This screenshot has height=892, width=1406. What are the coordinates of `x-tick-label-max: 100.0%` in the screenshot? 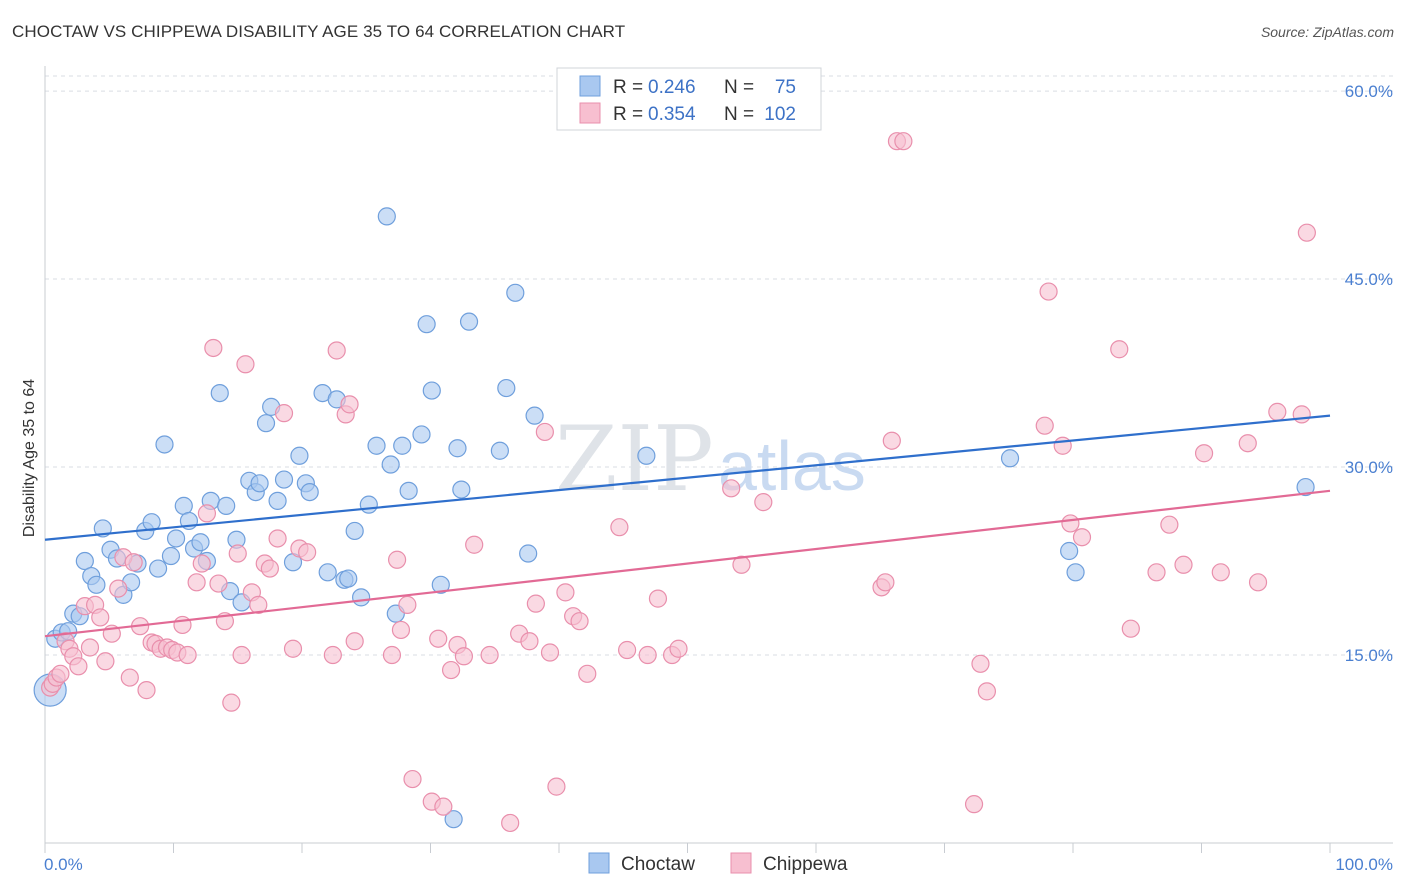 It's located at (1364, 864).